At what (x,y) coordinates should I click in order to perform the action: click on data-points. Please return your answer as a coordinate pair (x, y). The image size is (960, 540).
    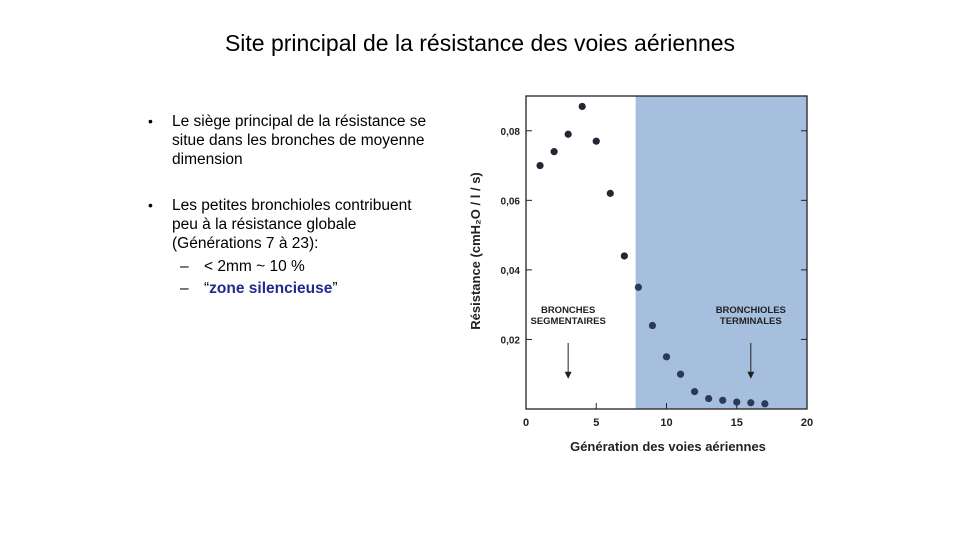
    Looking at the image, I should click on (652, 255).